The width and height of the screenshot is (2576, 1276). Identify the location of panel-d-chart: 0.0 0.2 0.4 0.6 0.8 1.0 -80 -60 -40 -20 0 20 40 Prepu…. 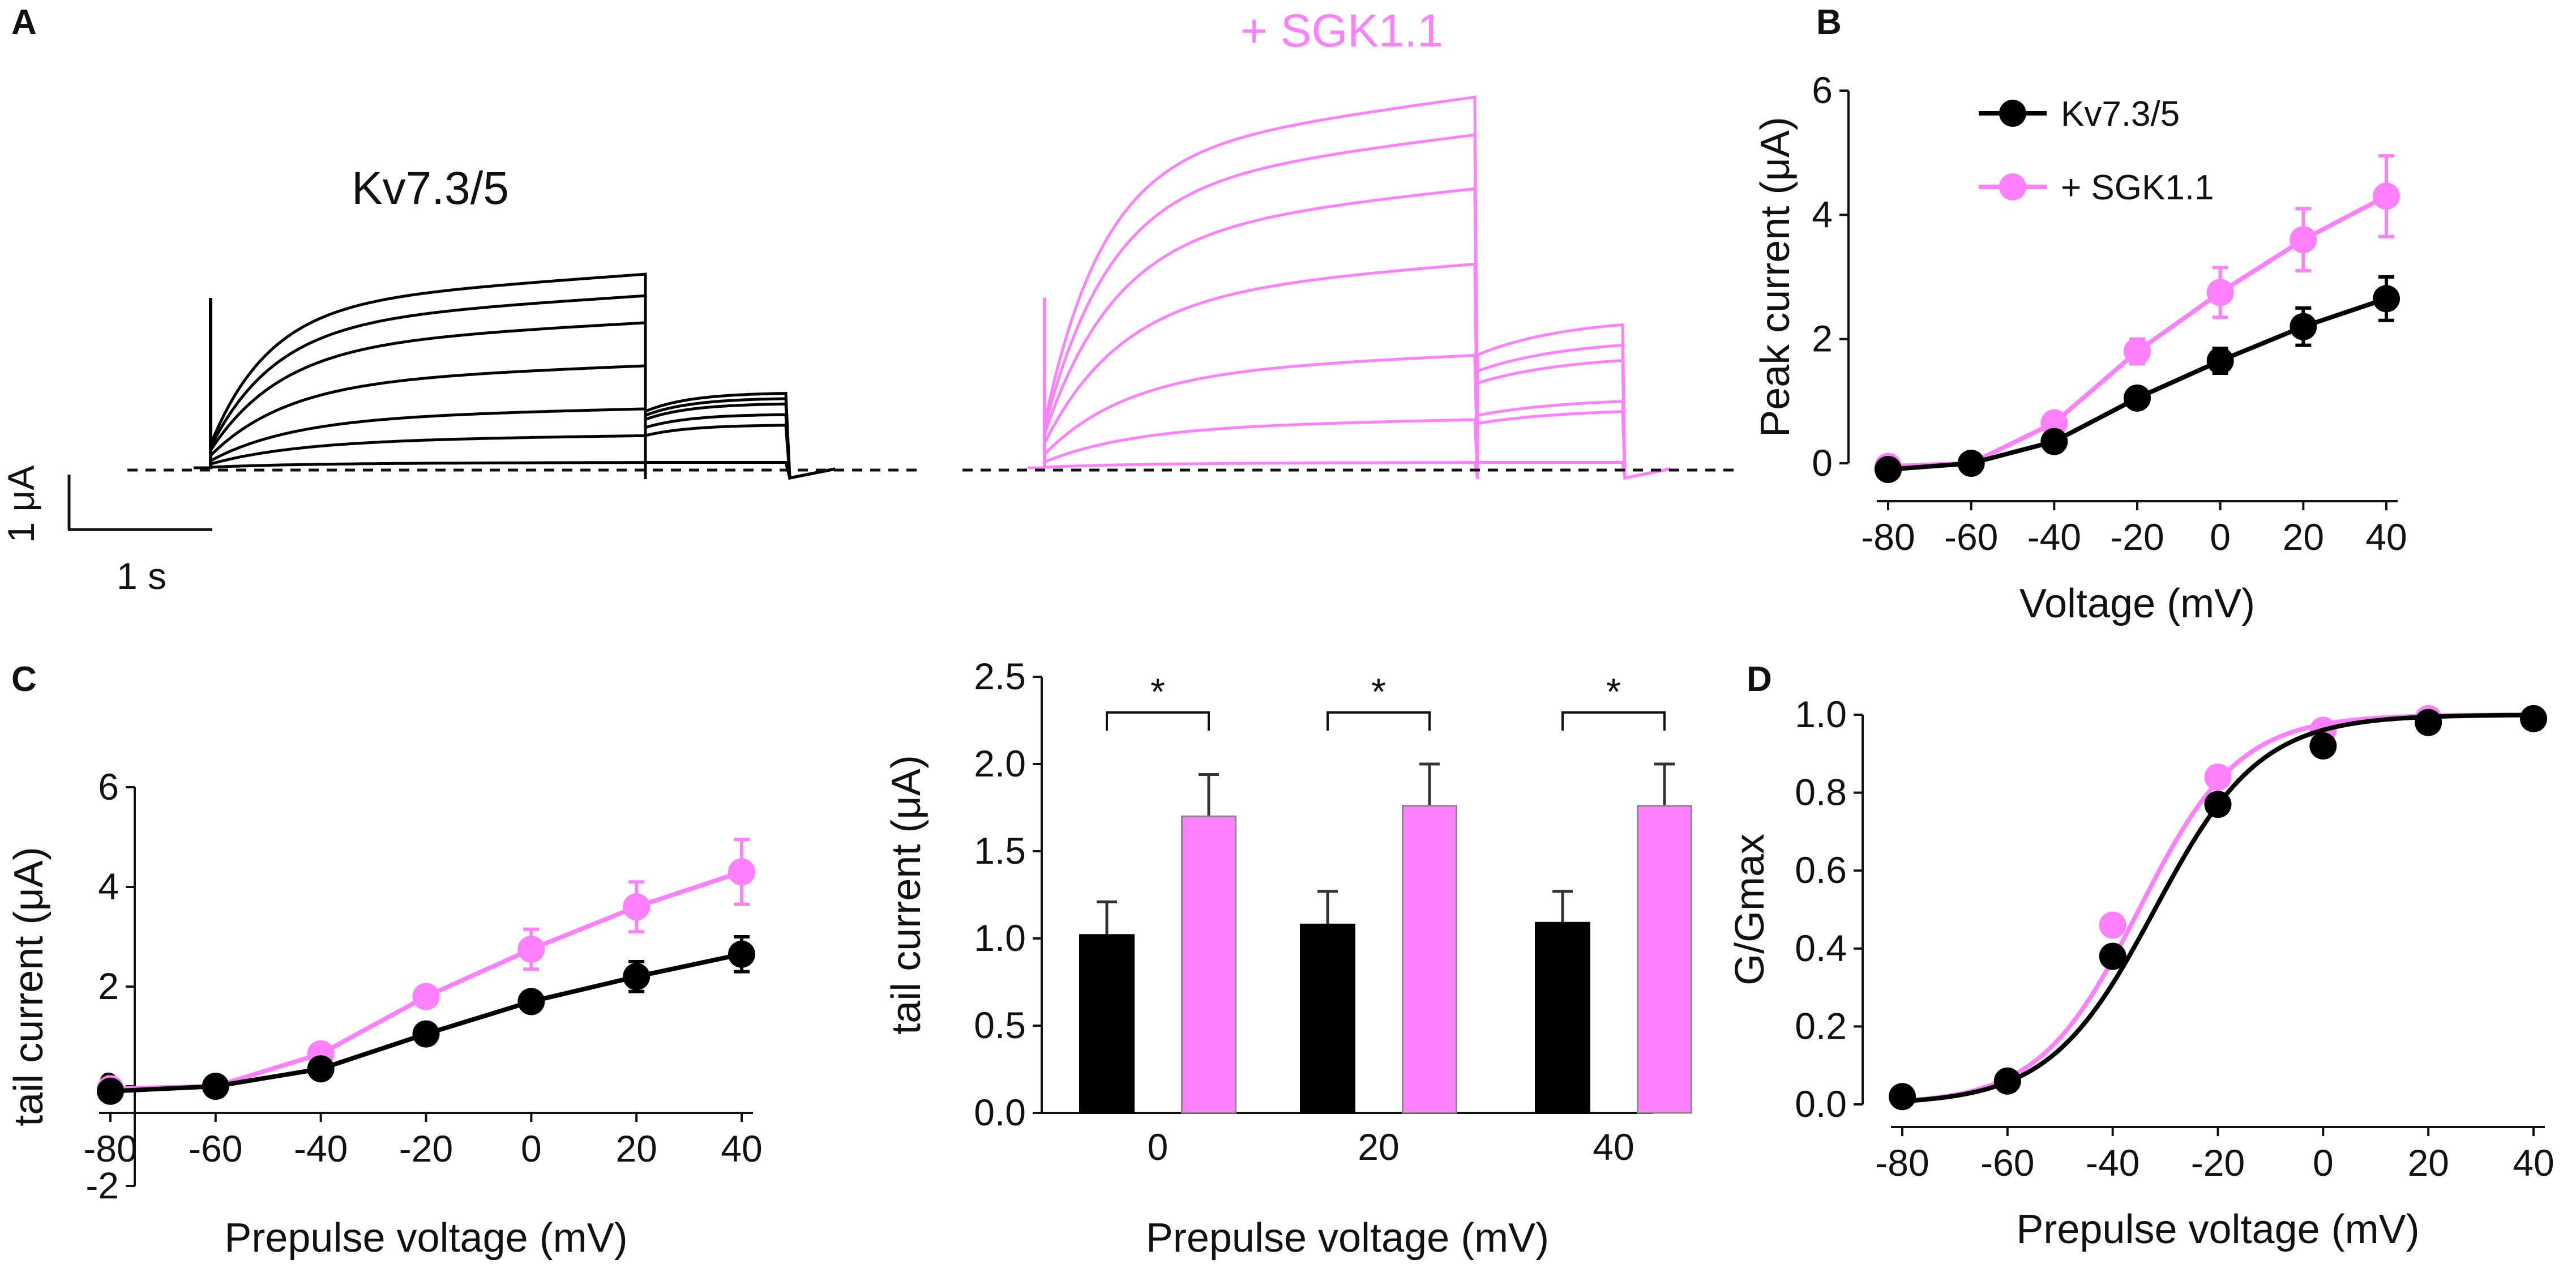
(2140, 972).